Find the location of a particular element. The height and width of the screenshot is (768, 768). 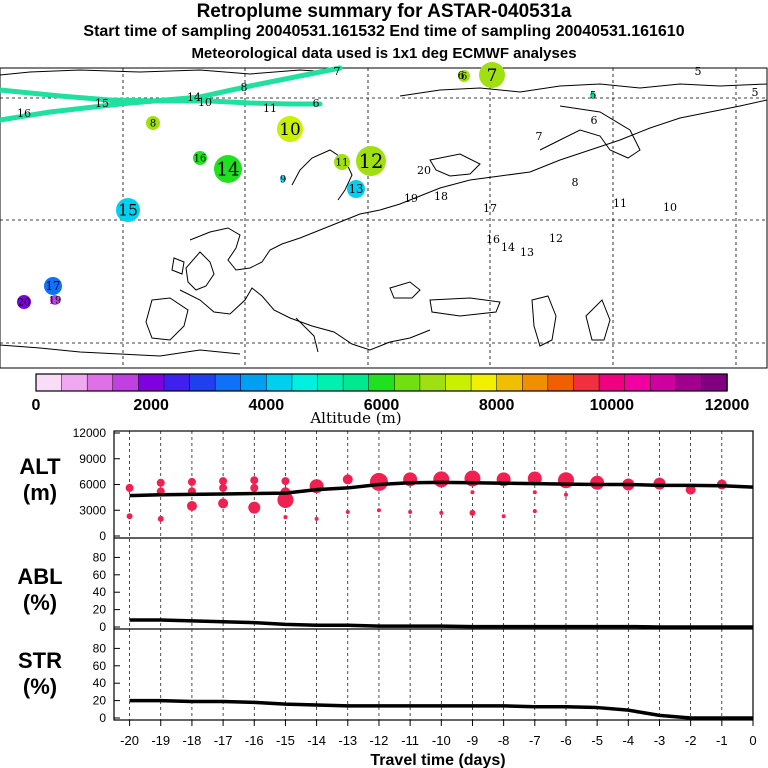

plume-day-label: 8 is located at coordinates (153, 124).